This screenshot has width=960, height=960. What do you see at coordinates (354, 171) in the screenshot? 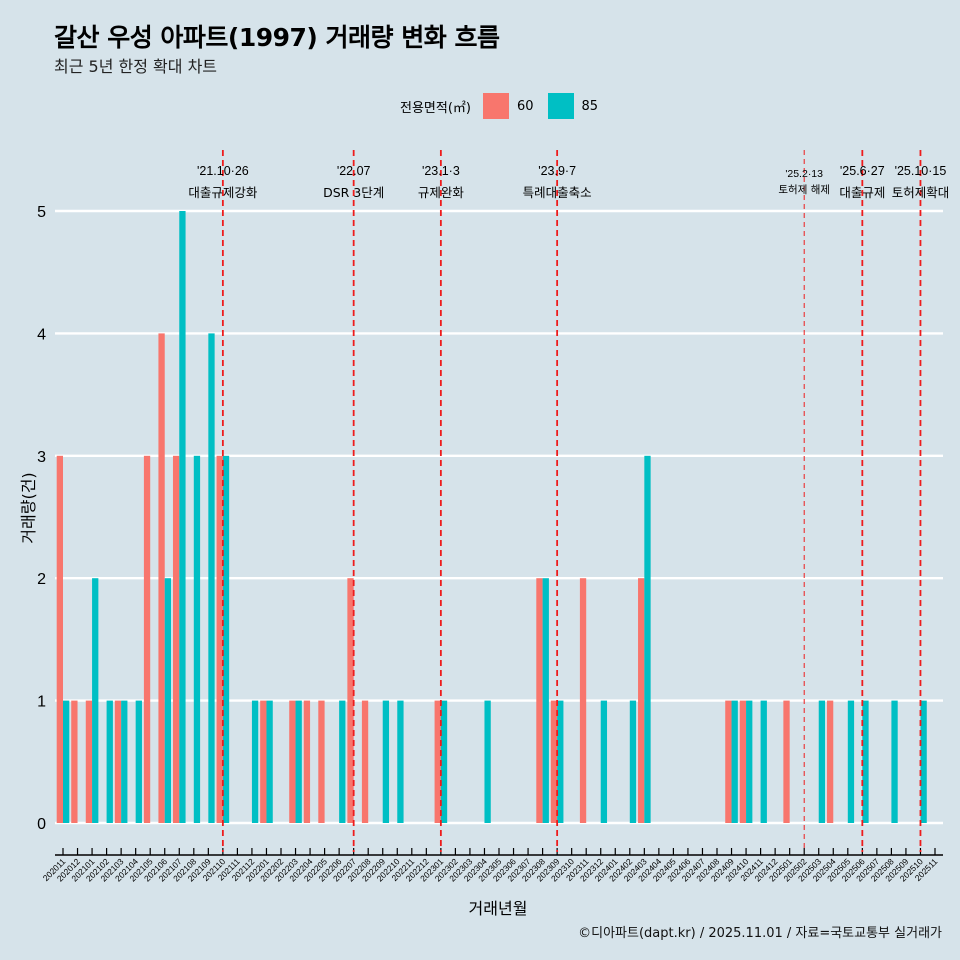
I see `event-date: '22.07` at bounding box center [354, 171].